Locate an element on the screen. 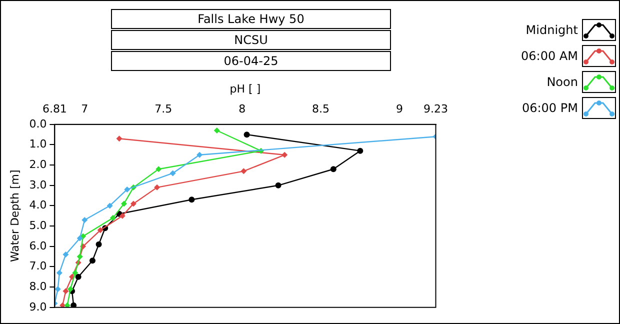  legend-label: Midnight is located at coordinates (552, 30).